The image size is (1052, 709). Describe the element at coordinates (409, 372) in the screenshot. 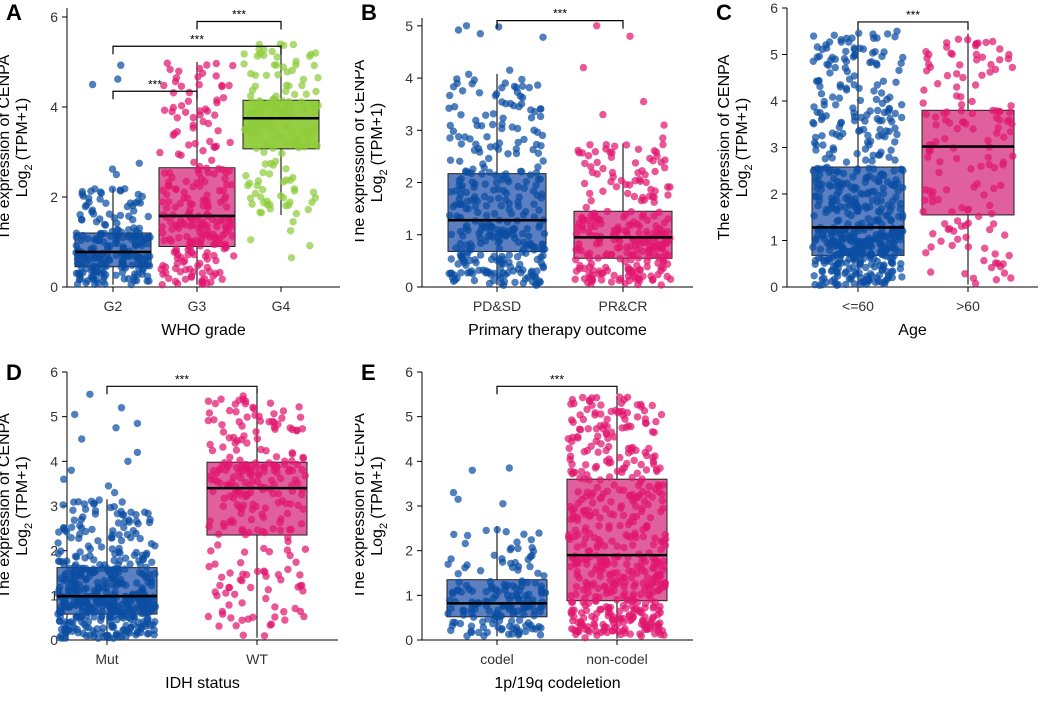

I see `y-tick-label: 6` at that location.